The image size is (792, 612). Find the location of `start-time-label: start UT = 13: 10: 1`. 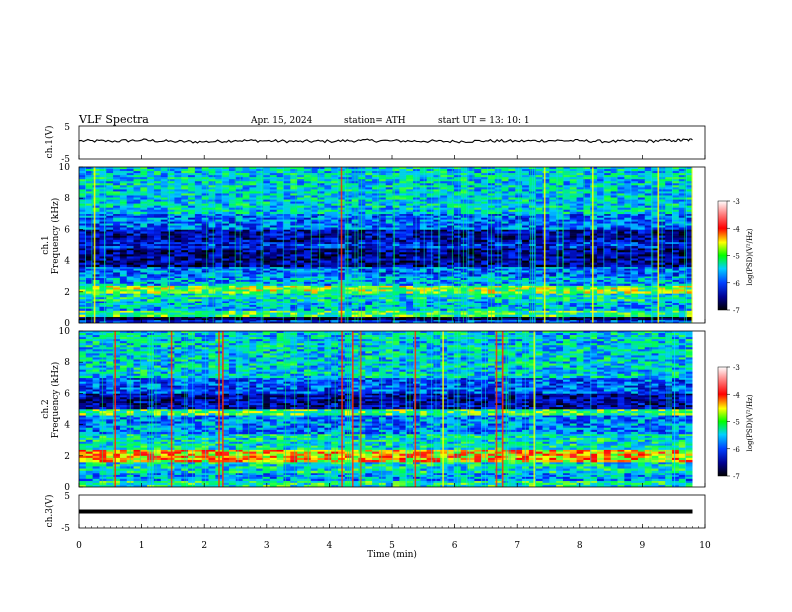

start-time-label: start UT = 13: 10: 1 is located at coordinates (484, 121).